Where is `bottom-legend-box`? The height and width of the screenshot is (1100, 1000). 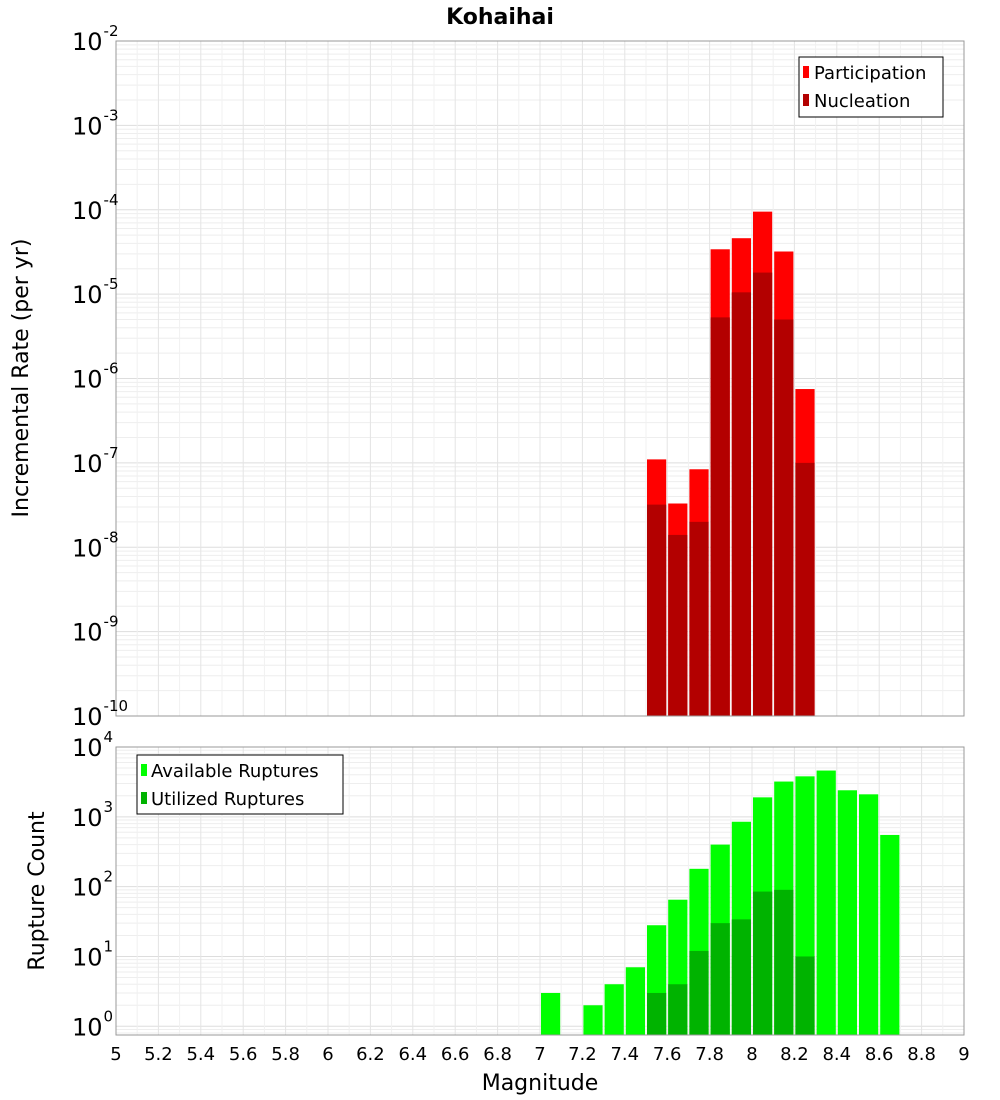
bottom-legend-box is located at coordinates (240, 784).